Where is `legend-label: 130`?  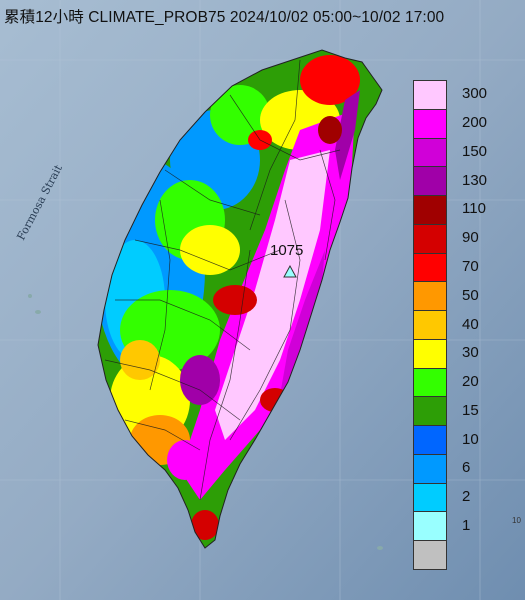
legend-label: 130 is located at coordinates (475, 180).